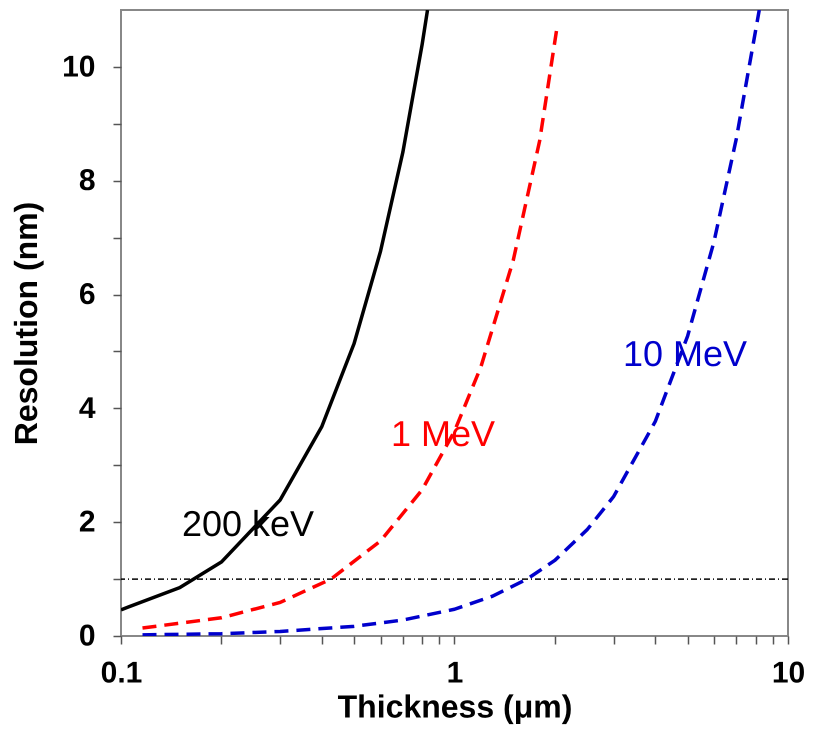 Image resolution: width=838 pixels, height=733 pixels. What do you see at coordinates (87, 295) in the screenshot?
I see `y-tick-label: 6` at bounding box center [87, 295].